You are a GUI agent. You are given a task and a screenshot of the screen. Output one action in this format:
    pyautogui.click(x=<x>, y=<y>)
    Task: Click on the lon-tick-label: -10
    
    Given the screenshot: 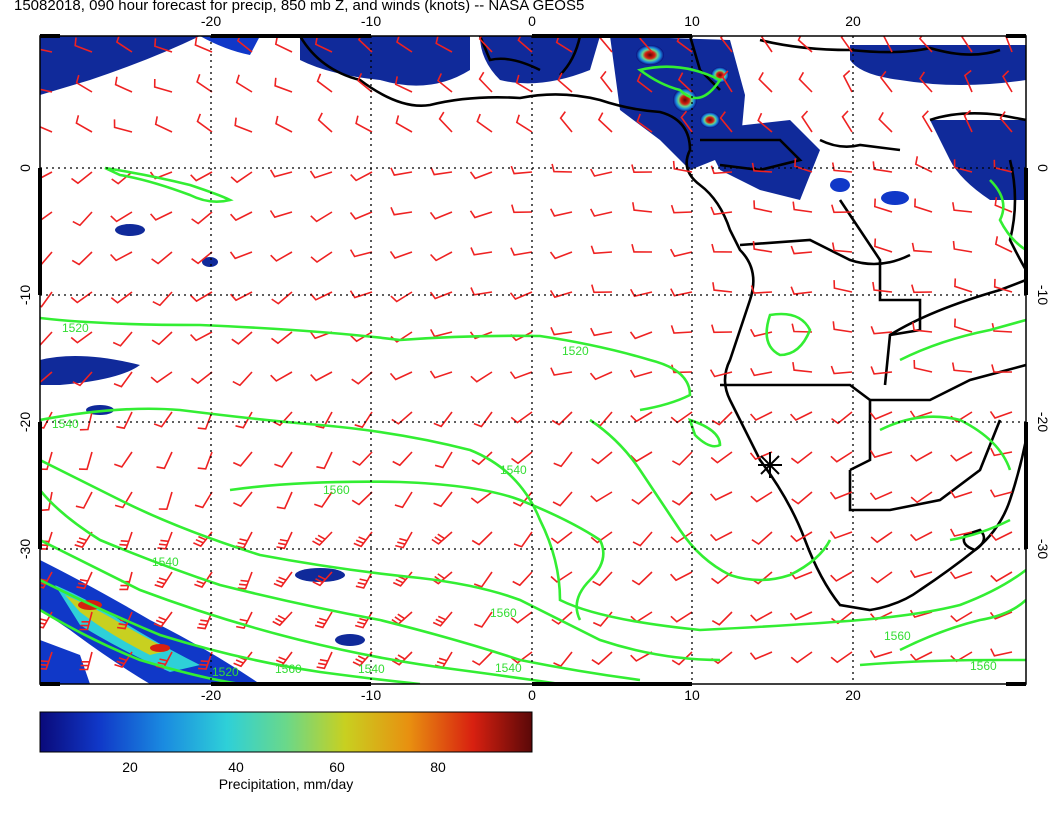 What is the action you would take?
    pyautogui.click(x=371, y=21)
    